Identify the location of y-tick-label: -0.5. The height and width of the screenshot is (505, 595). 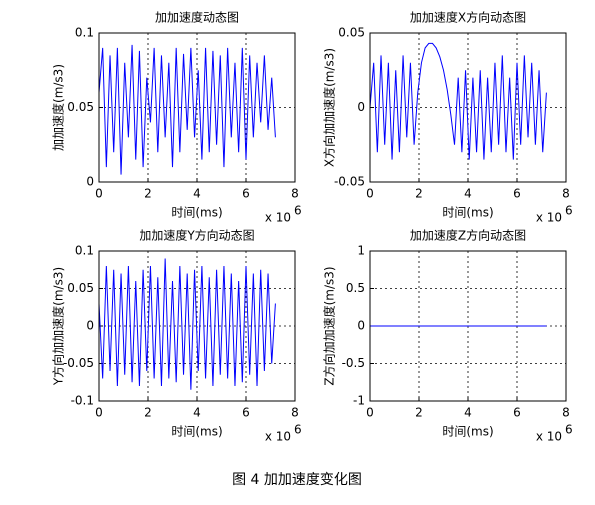
(353, 363).